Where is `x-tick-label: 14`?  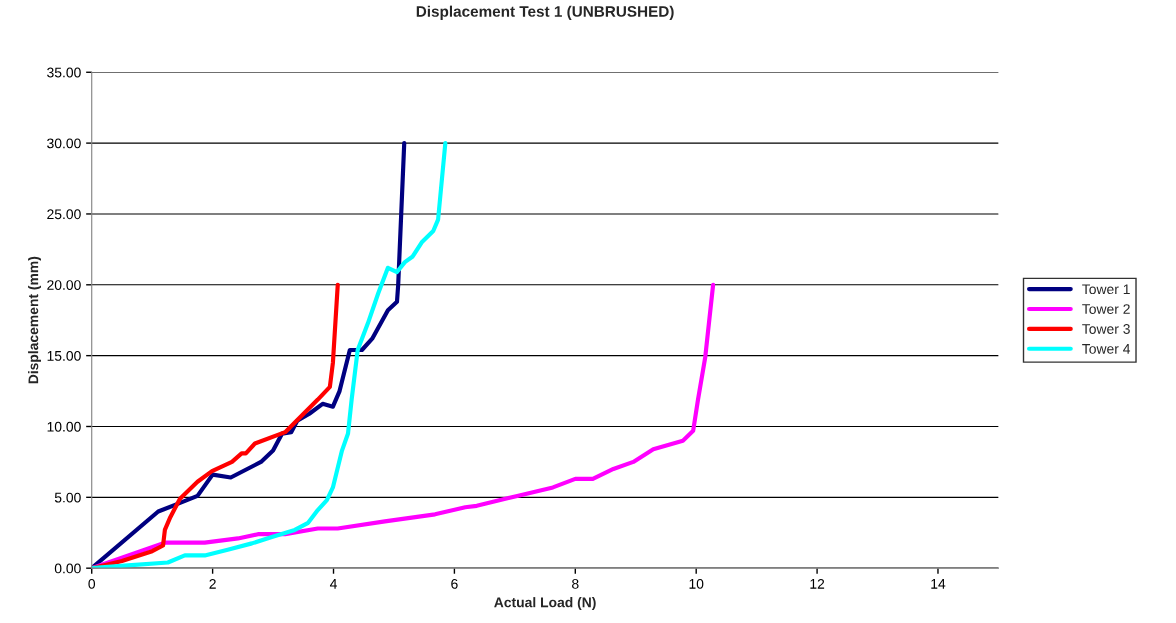
x-tick-label: 14 is located at coordinates (938, 584).